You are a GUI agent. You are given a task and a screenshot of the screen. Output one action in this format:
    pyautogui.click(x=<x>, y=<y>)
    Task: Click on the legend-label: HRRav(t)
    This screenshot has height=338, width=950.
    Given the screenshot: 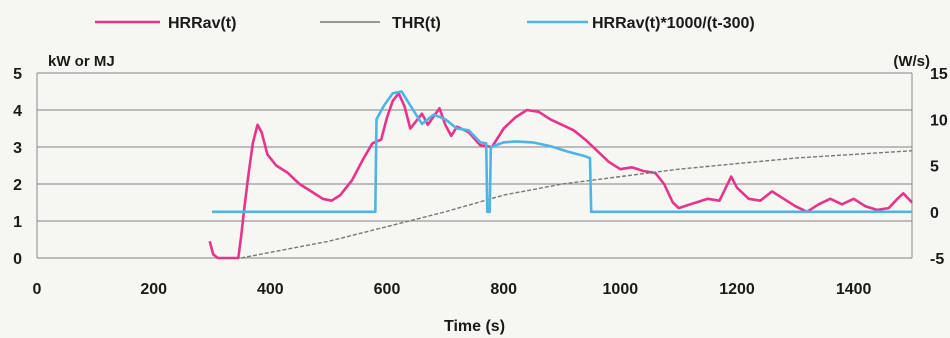 What is the action you would take?
    pyautogui.click(x=202, y=23)
    